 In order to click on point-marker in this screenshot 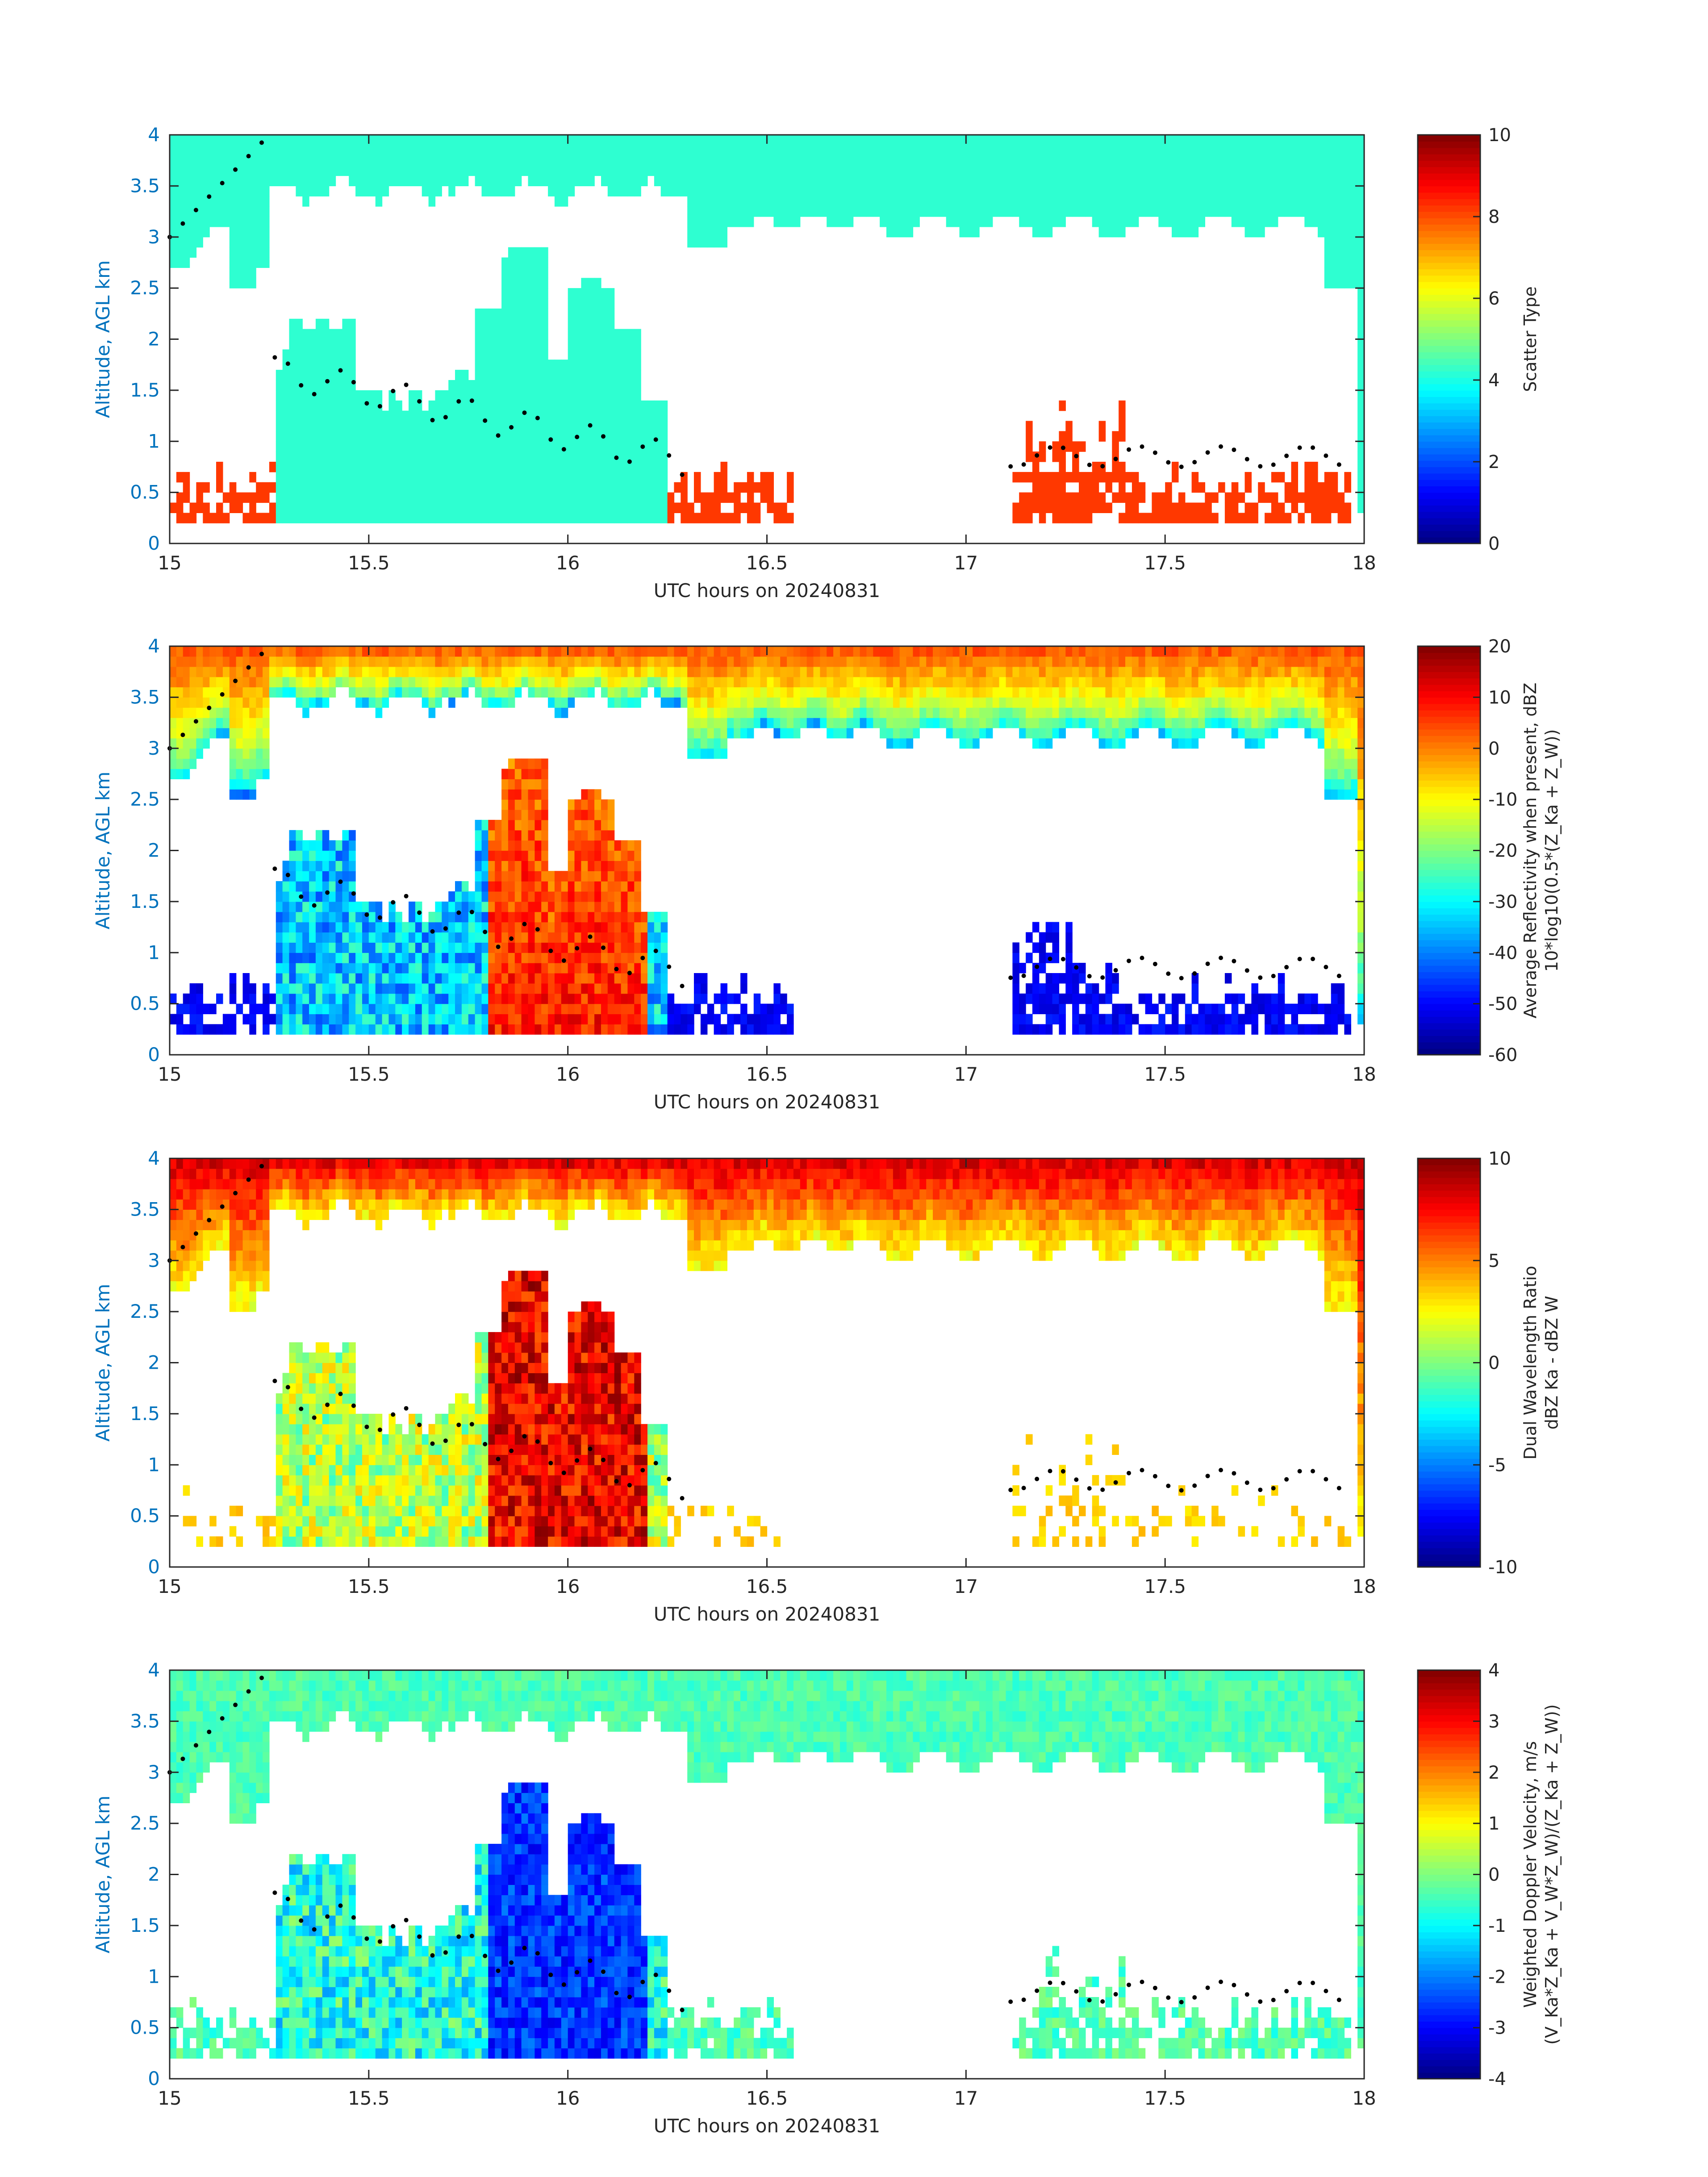, I will do `click(1076, 456)`.